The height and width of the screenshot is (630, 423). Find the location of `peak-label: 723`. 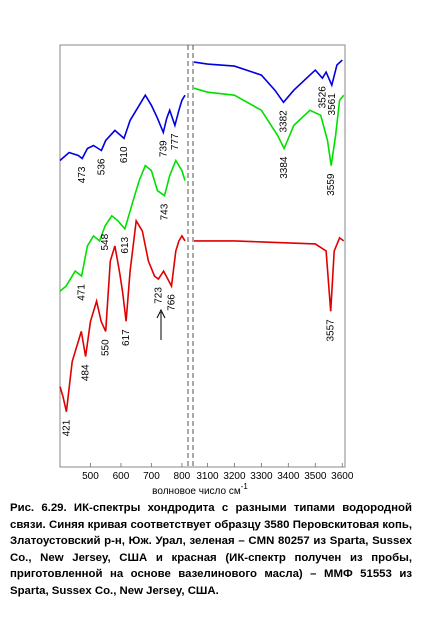

peak-label: 723 is located at coordinates (158, 295).